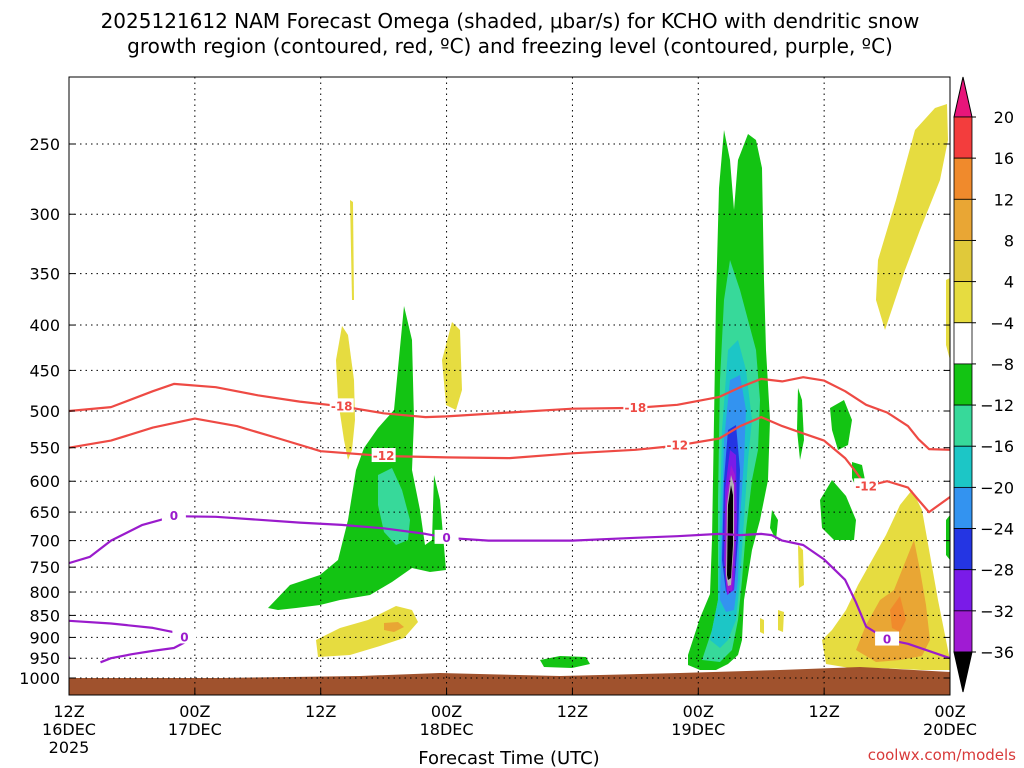  Describe the element at coordinates (394, 506) in the screenshot. I see `omega-region-teal-17dec` at that location.